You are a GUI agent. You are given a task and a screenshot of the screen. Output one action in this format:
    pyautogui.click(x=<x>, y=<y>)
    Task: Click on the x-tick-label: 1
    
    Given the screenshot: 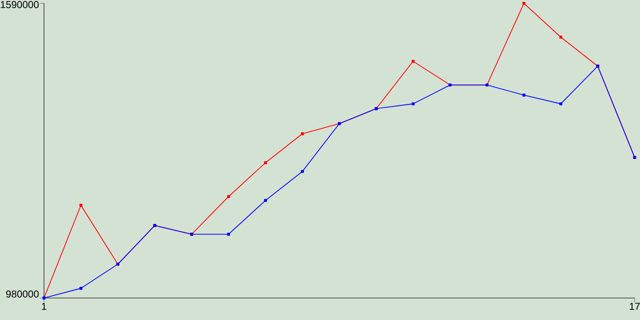 What is the action you would take?
    pyautogui.click(x=44, y=306)
    